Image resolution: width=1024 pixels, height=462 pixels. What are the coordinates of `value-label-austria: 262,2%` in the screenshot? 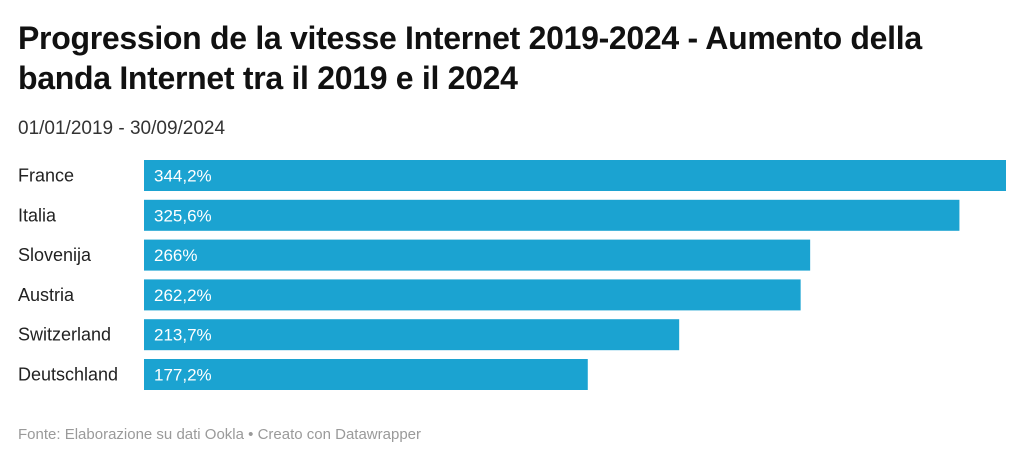 It's located at (183, 295).